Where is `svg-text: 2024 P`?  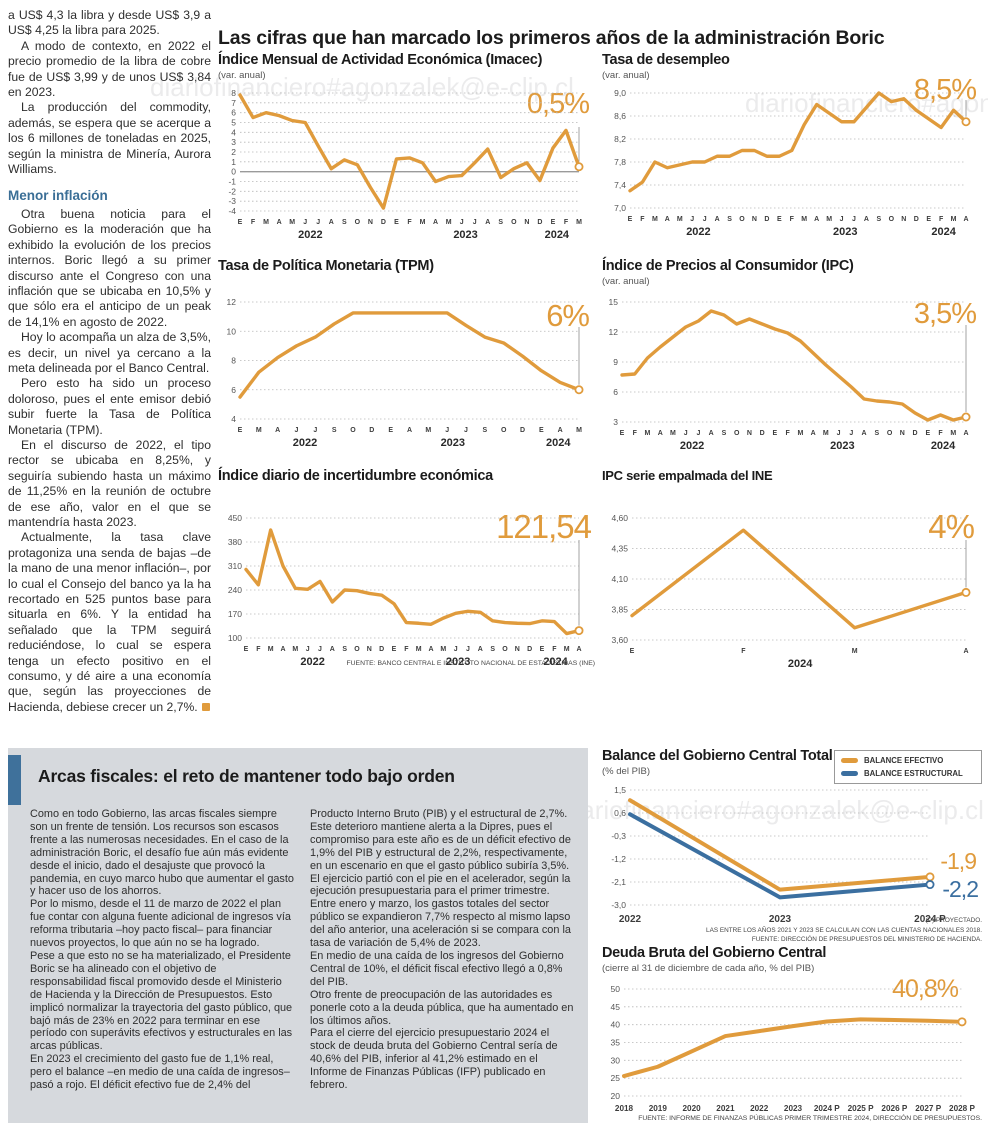 svg-text: 2024 P is located at coordinates (827, 1108).